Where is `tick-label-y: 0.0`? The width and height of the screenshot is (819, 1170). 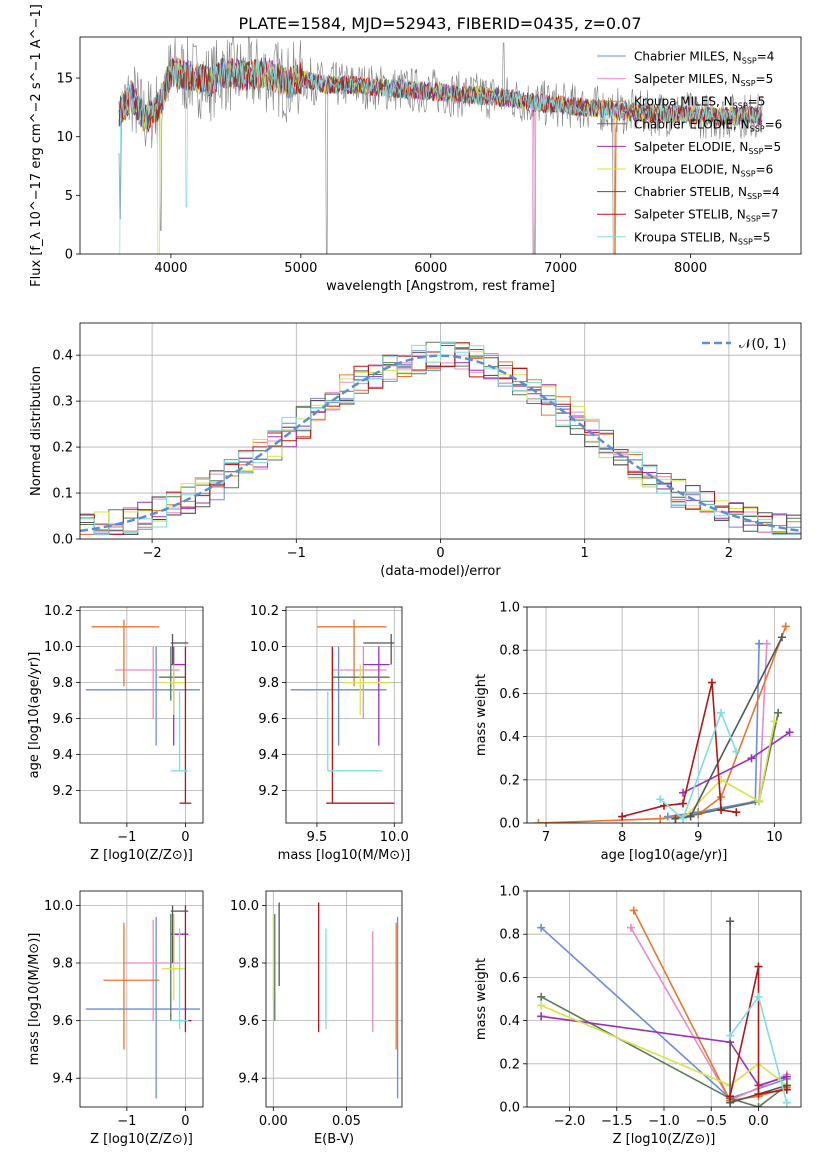
tick-label-y: 0.0 is located at coordinates (62, 540).